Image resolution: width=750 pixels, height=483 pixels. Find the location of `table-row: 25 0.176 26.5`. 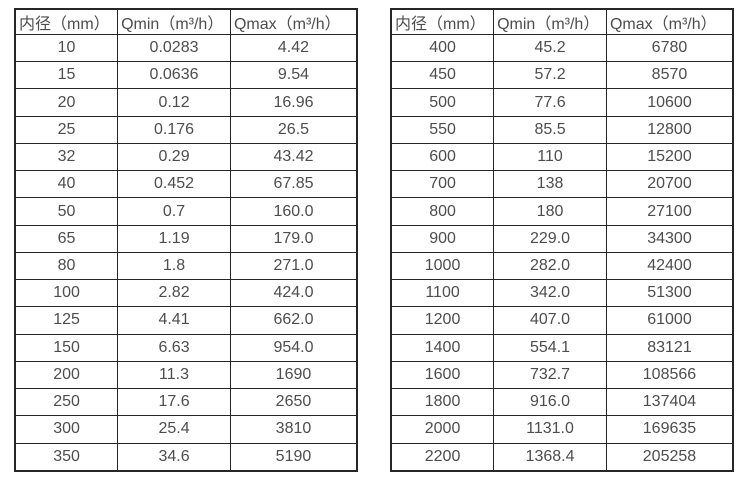

table-row: 25 0.176 26.5 is located at coordinates (186, 129).